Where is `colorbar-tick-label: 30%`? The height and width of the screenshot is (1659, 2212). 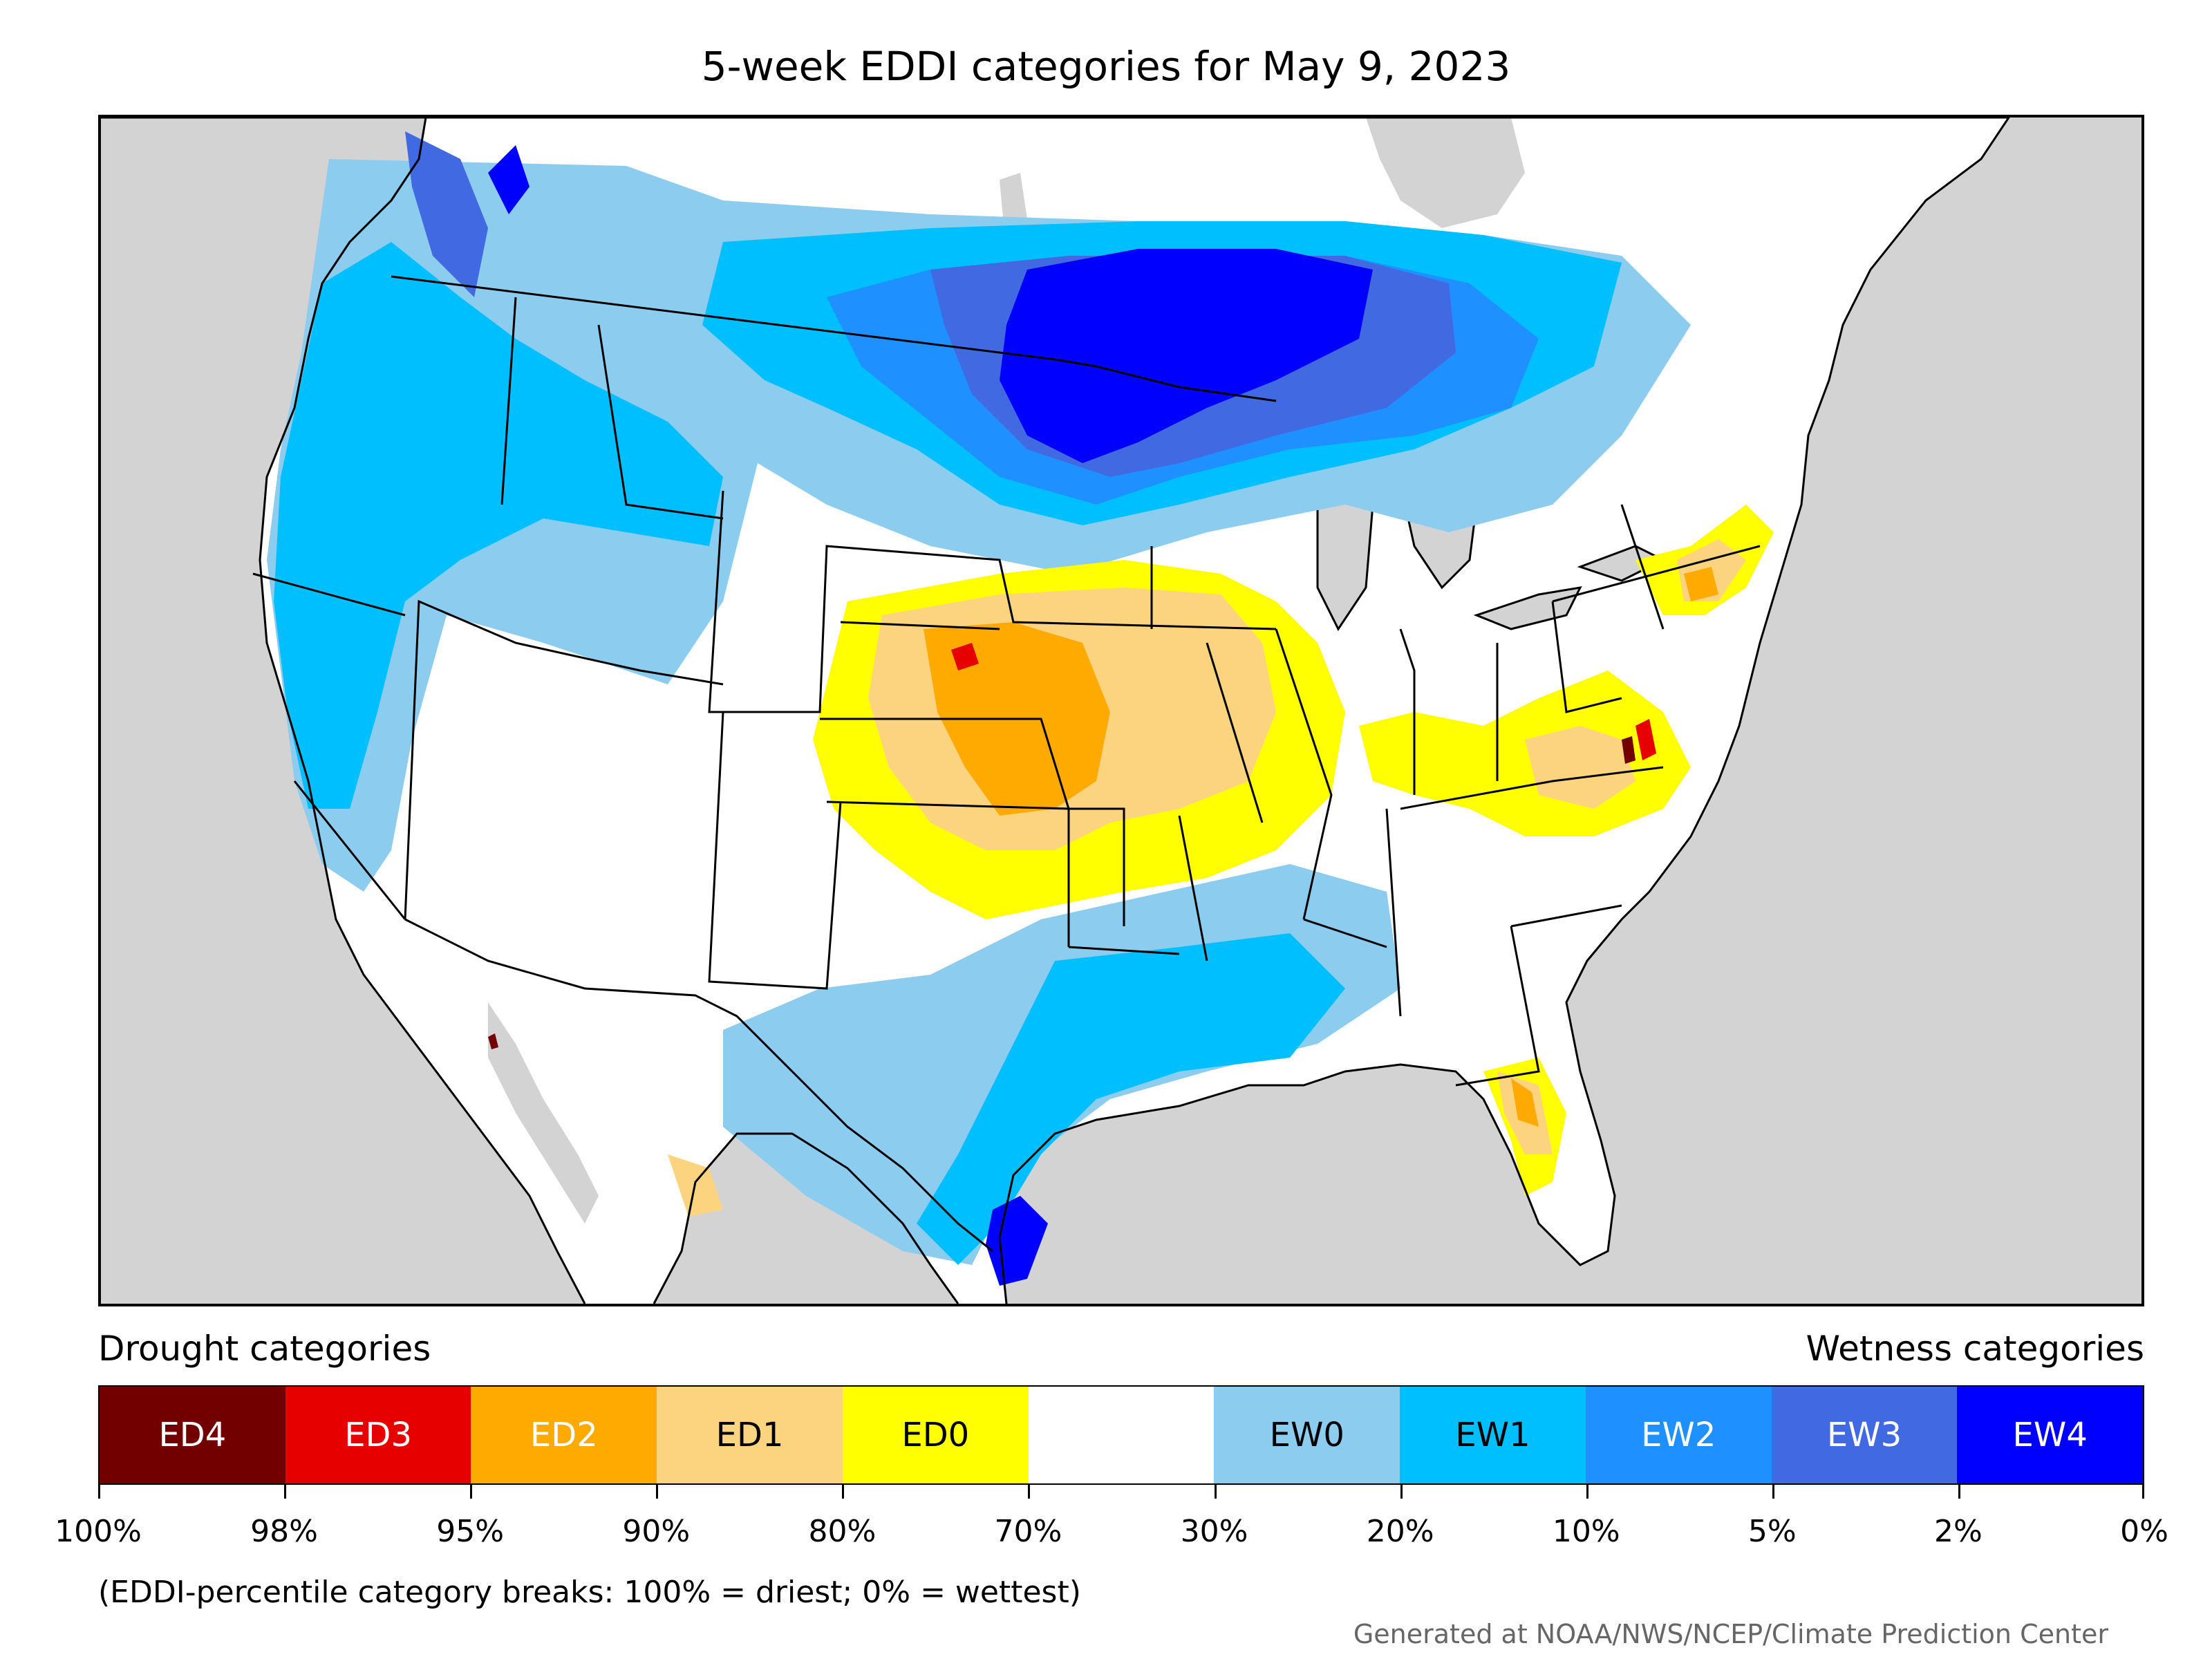 colorbar-tick-label: 30% is located at coordinates (1214, 1531).